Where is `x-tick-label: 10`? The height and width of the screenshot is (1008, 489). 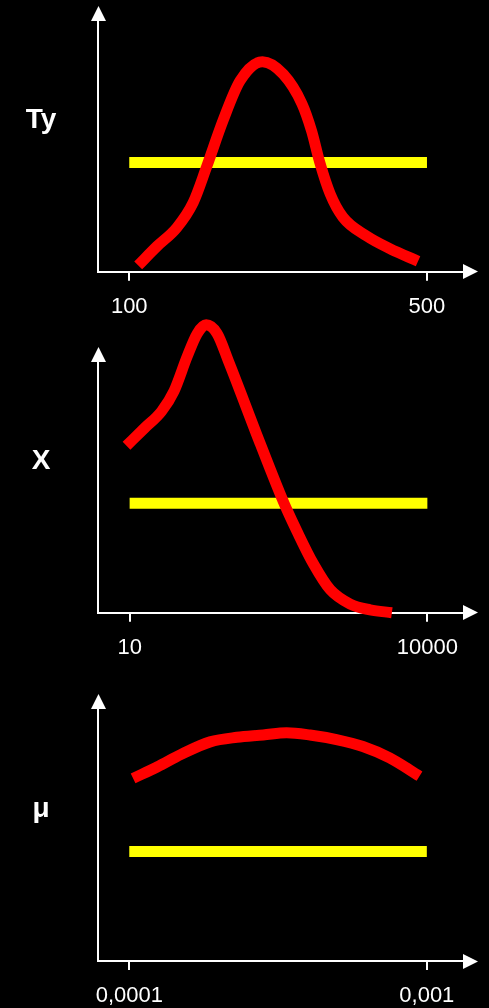 x-tick-label: 10 is located at coordinates (129, 646).